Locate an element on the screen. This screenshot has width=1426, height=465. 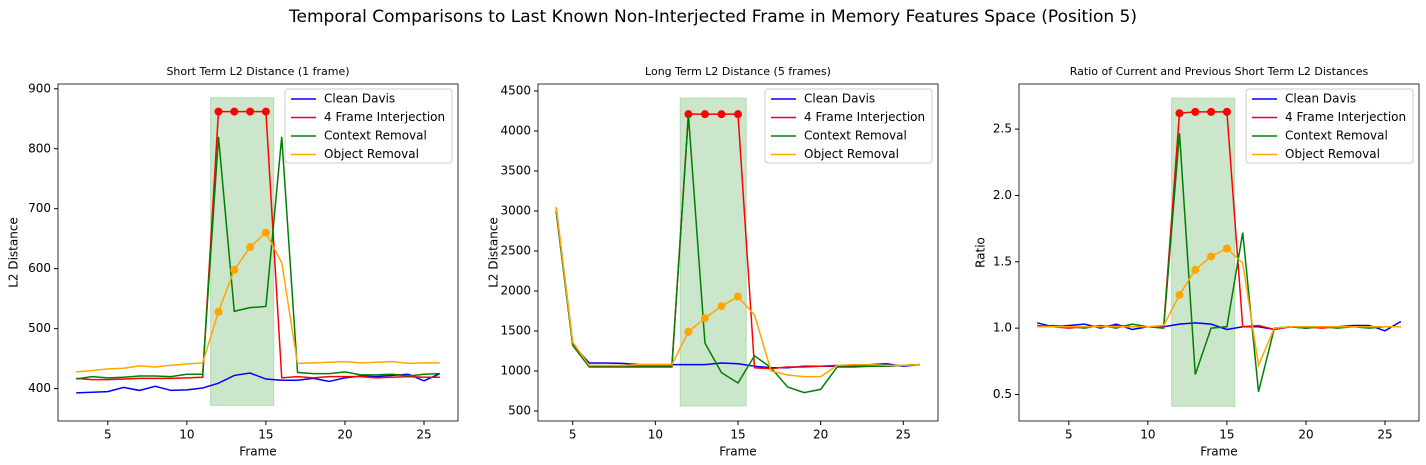
y-tick-label: 800 is located at coordinates (39, 148).